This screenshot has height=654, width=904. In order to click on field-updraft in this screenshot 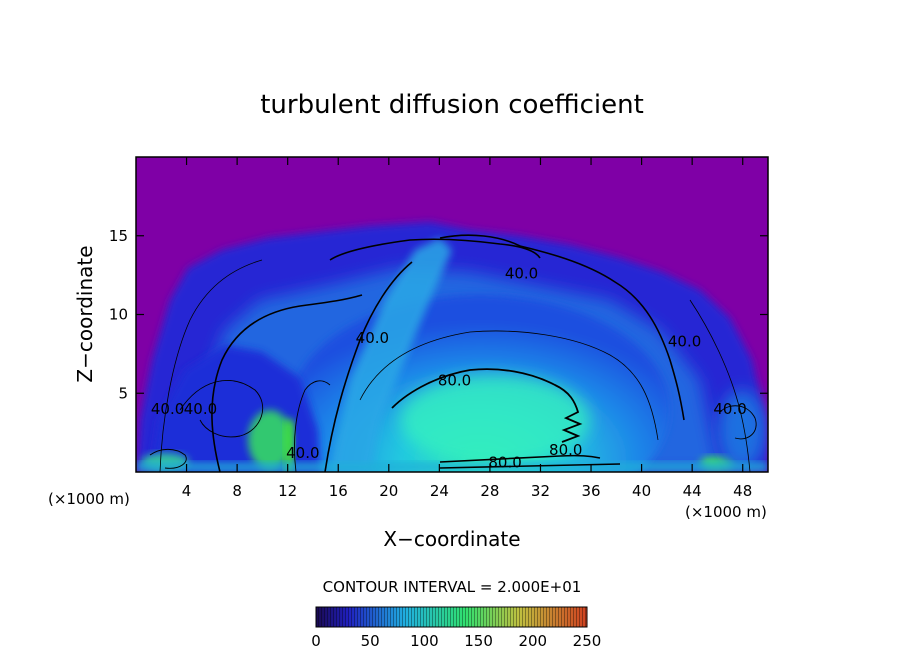, I will do `click(391, 355)`.